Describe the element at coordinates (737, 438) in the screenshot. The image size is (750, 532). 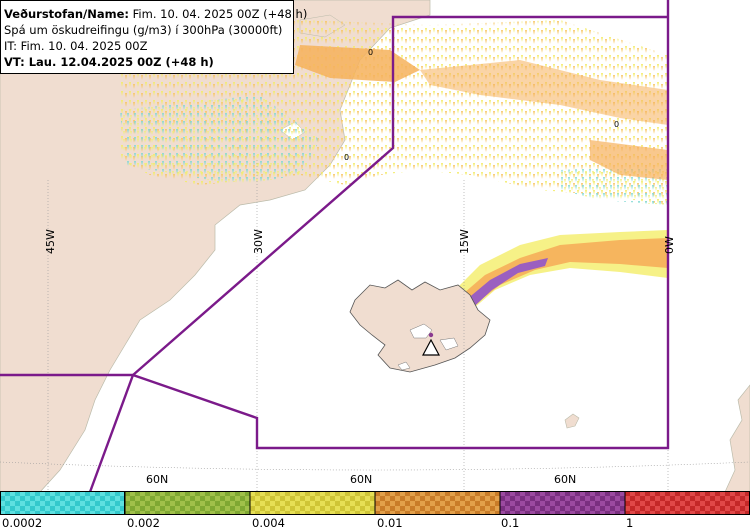
I see `scandinavia-coast` at that location.